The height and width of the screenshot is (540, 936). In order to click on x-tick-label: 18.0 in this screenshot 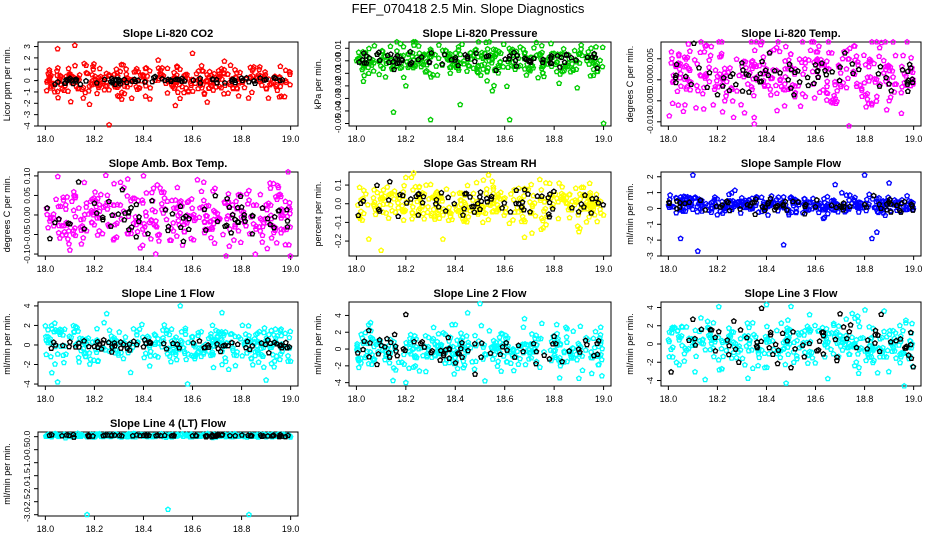, I will do `click(357, 399)`.